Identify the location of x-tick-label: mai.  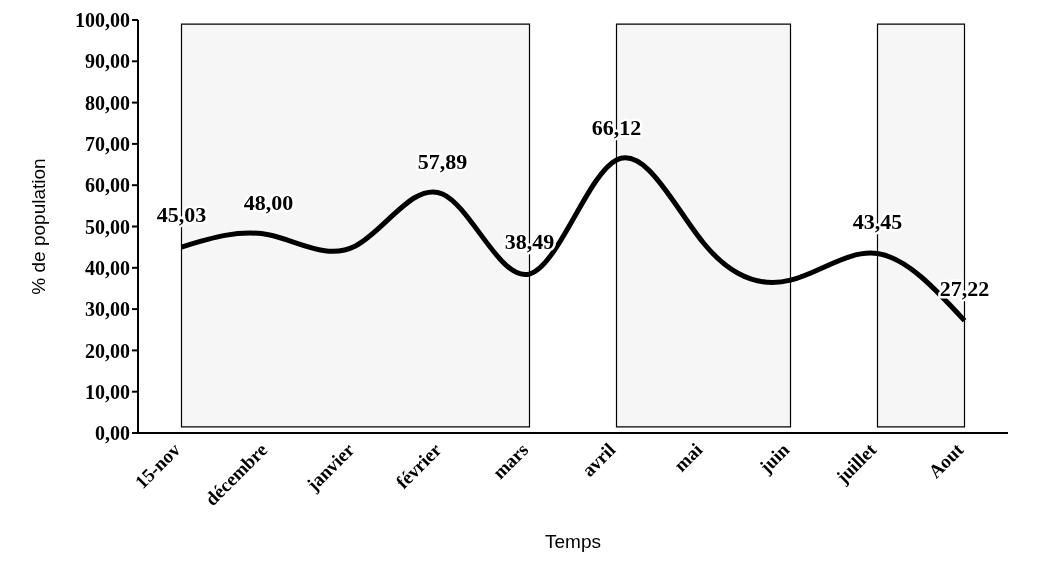
(688, 457).